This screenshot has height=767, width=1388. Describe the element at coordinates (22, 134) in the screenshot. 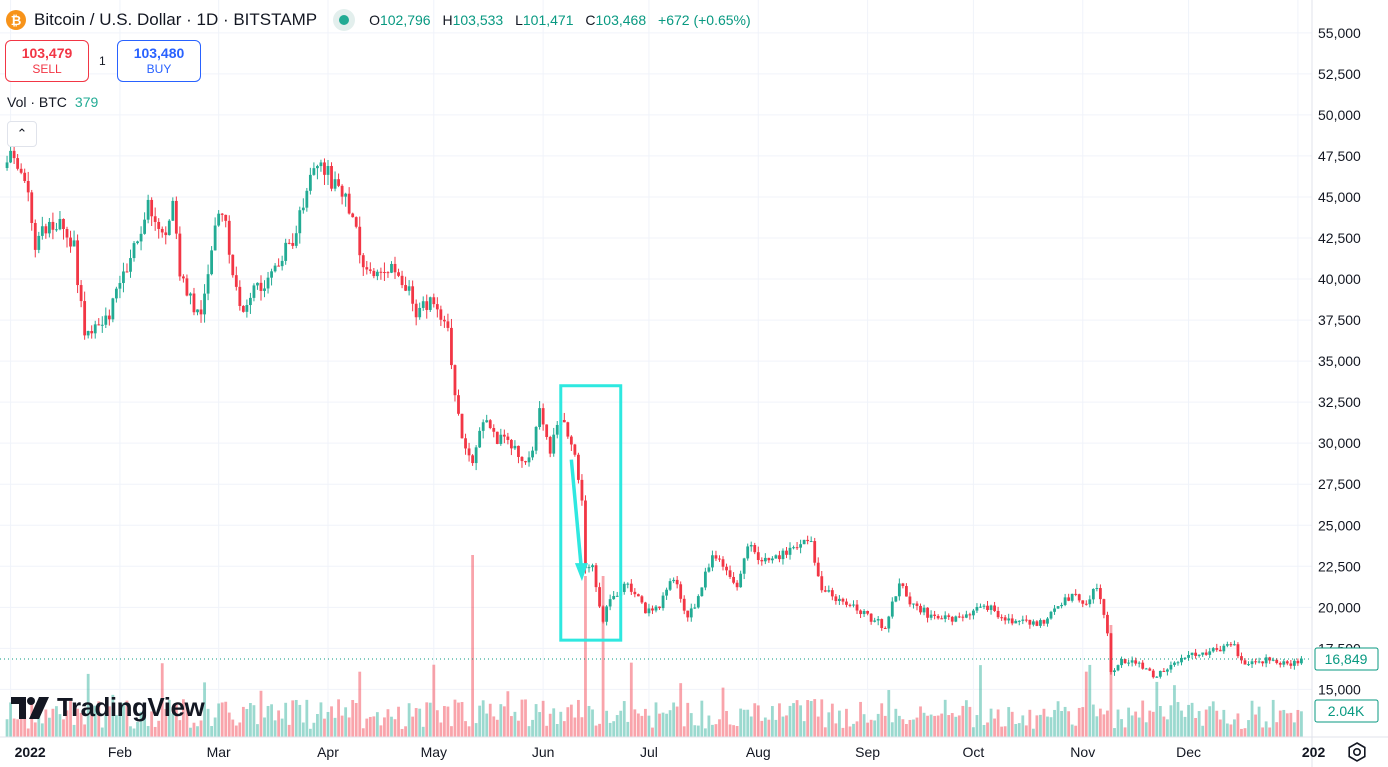

I see `collapse-legend-button: ⌃` at that location.